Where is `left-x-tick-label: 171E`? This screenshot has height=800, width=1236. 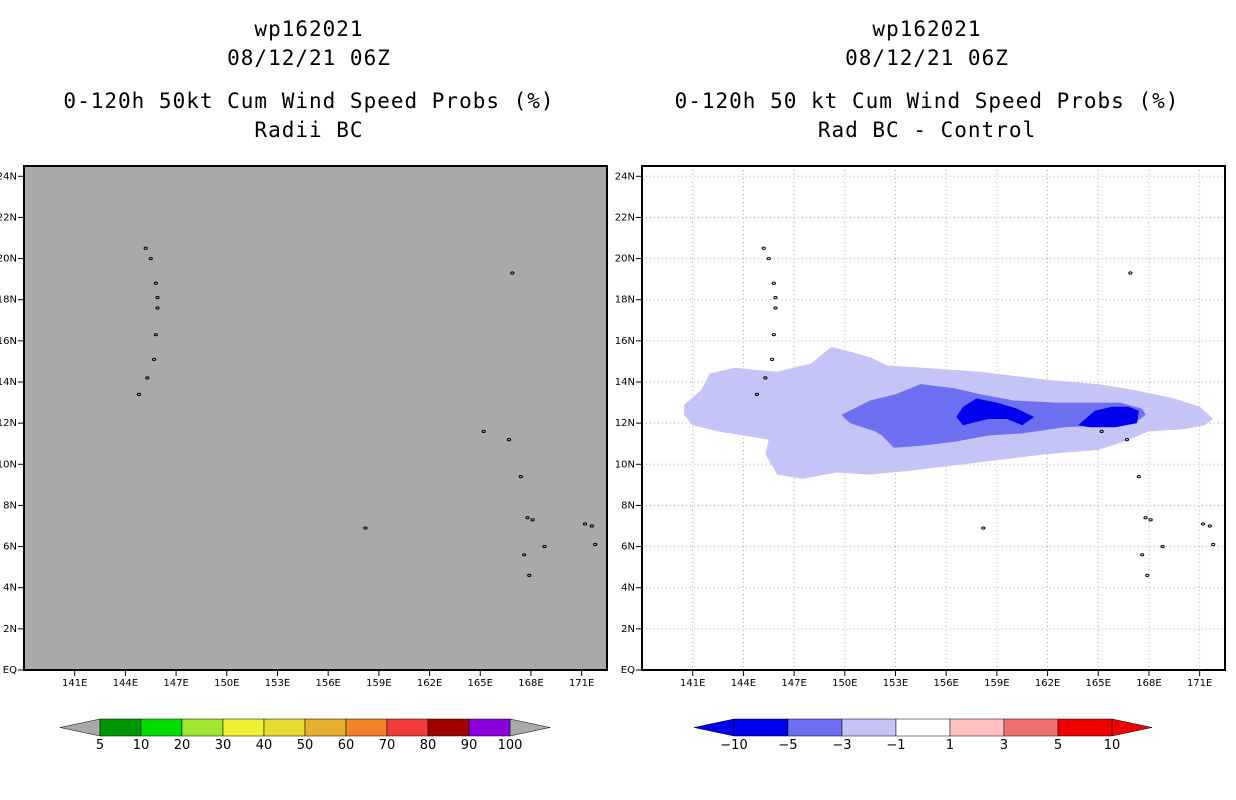 left-x-tick-label: 171E is located at coordinates (581, 683).